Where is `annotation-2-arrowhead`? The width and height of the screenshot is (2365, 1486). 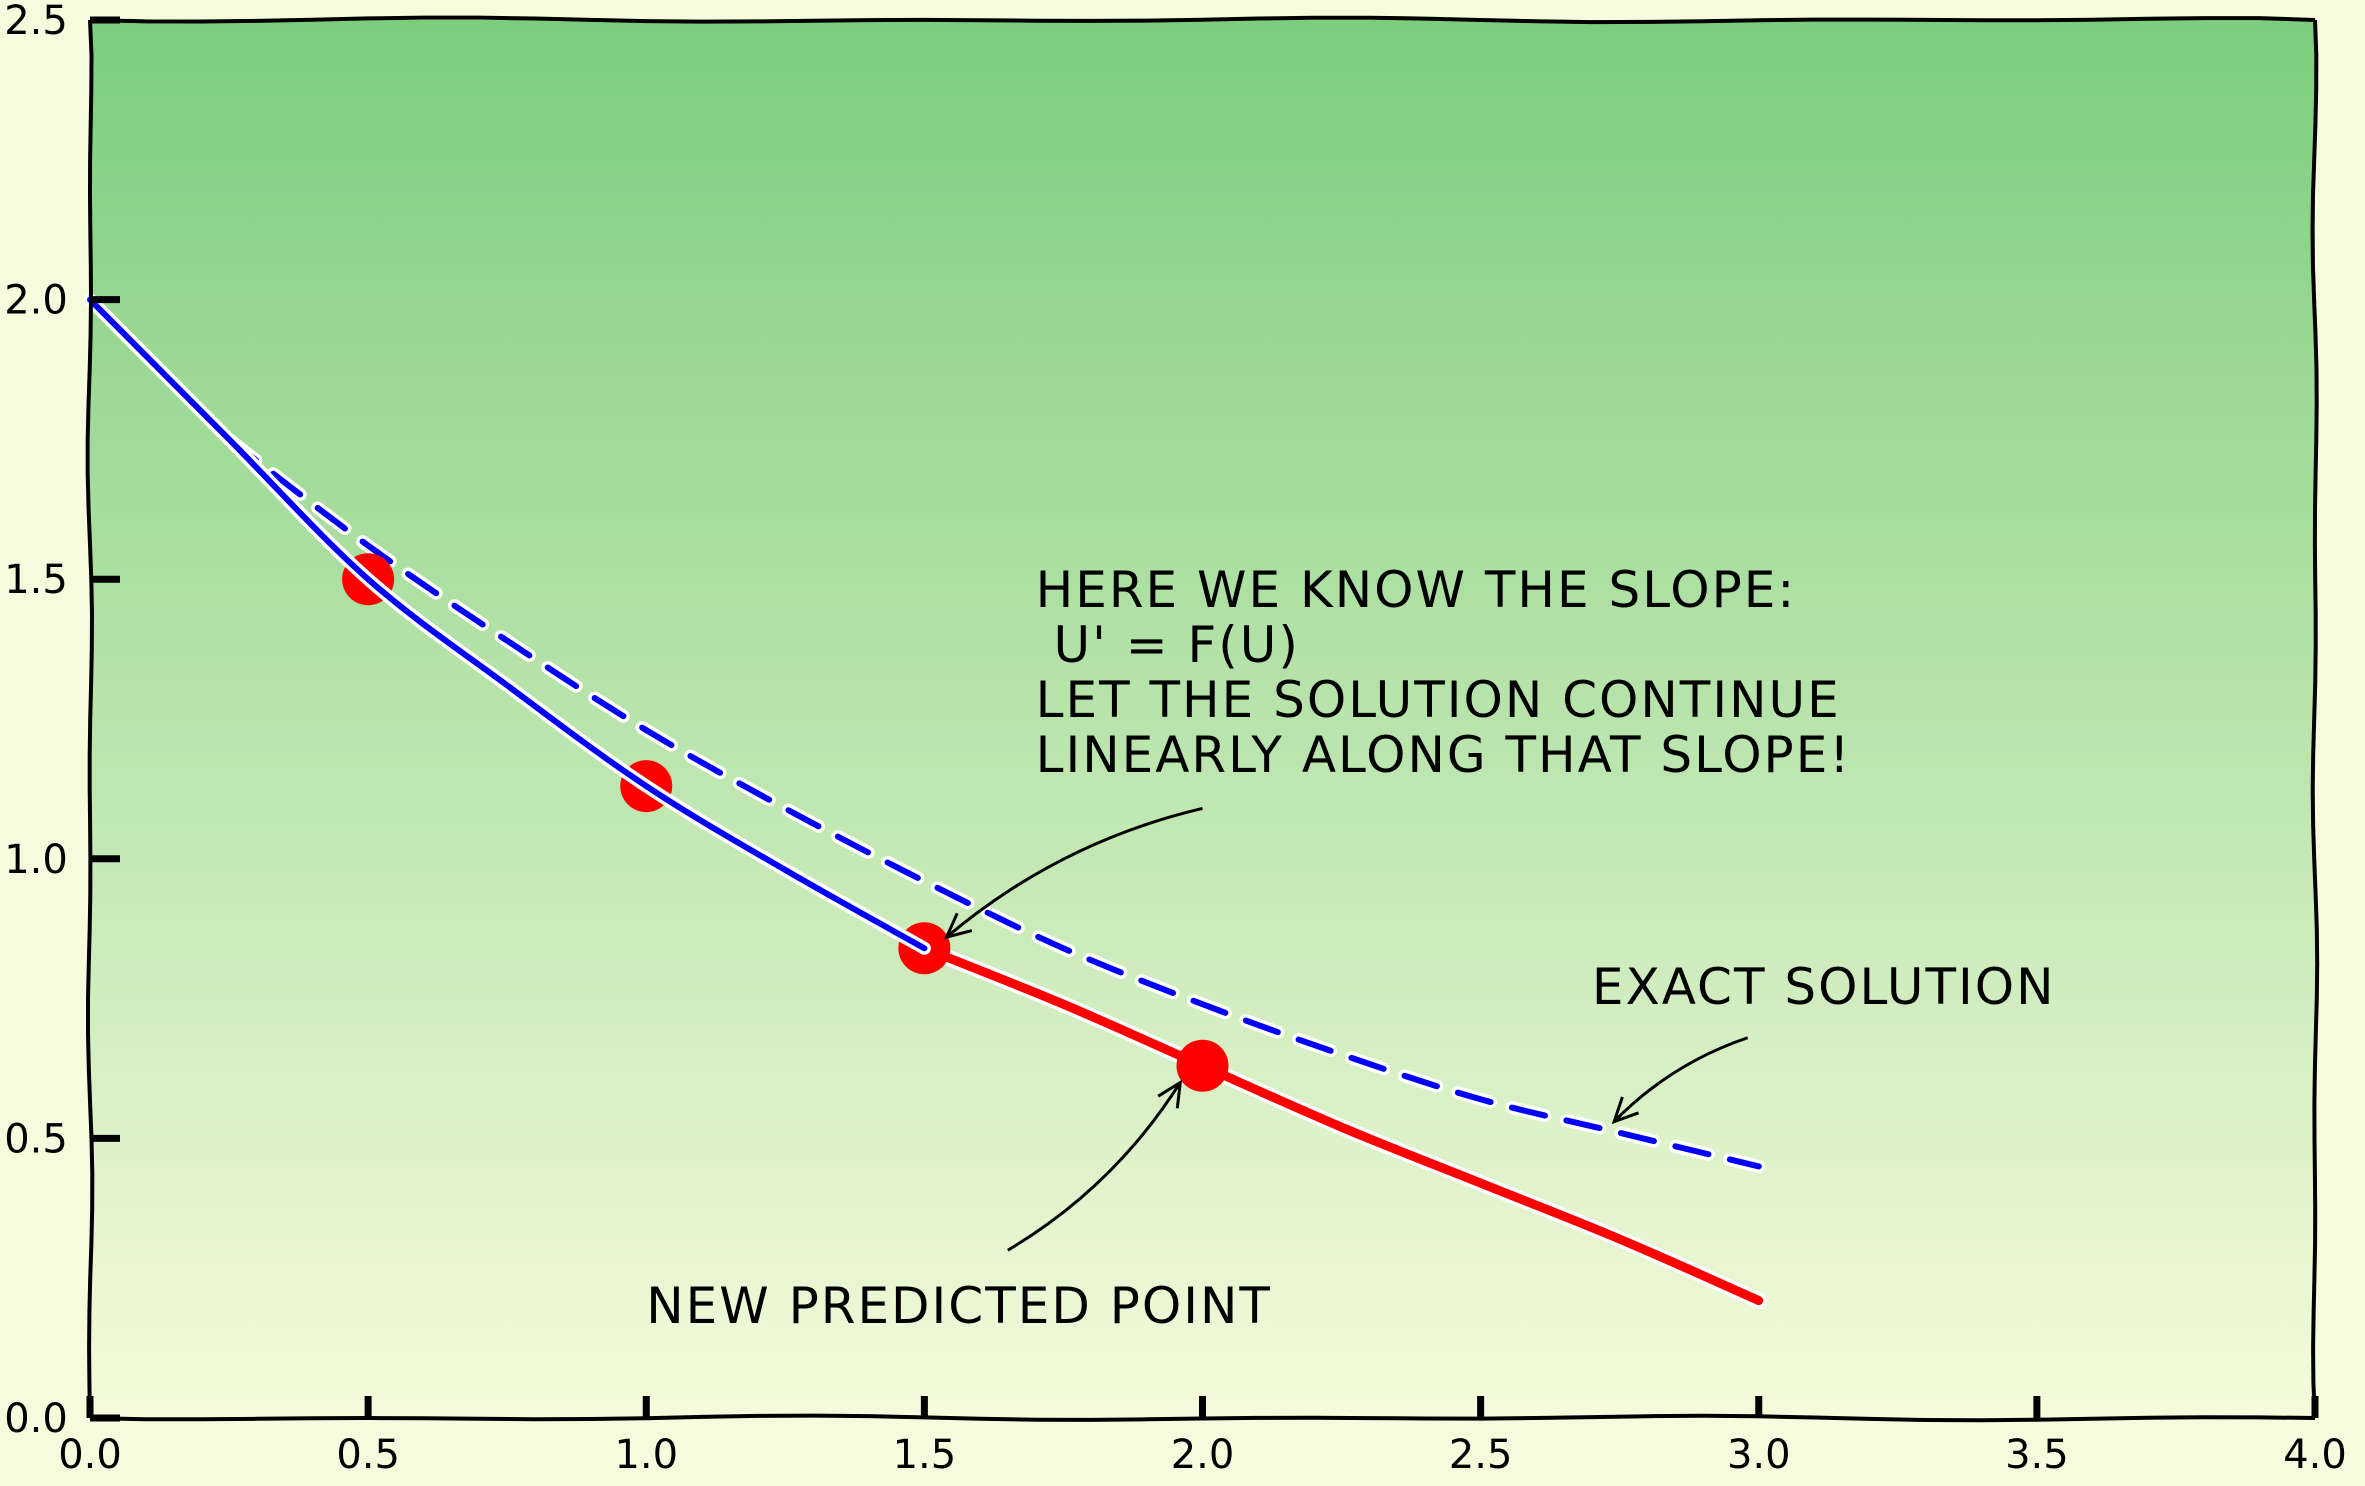
annotation-2-arrowhead is located at coordinates (1170, 1094).